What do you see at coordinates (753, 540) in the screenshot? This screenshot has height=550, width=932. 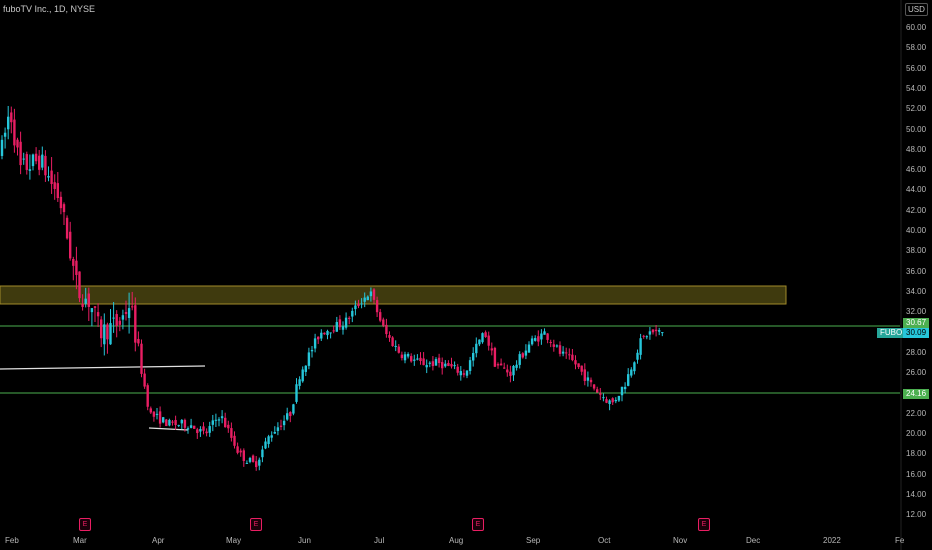 I see `time-axis-label: Dec` at bounding box center [753, 540].